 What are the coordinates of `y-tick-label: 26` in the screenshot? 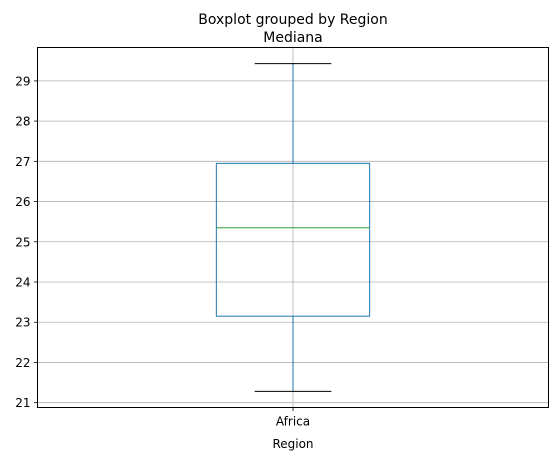 It's located at (22, 202).